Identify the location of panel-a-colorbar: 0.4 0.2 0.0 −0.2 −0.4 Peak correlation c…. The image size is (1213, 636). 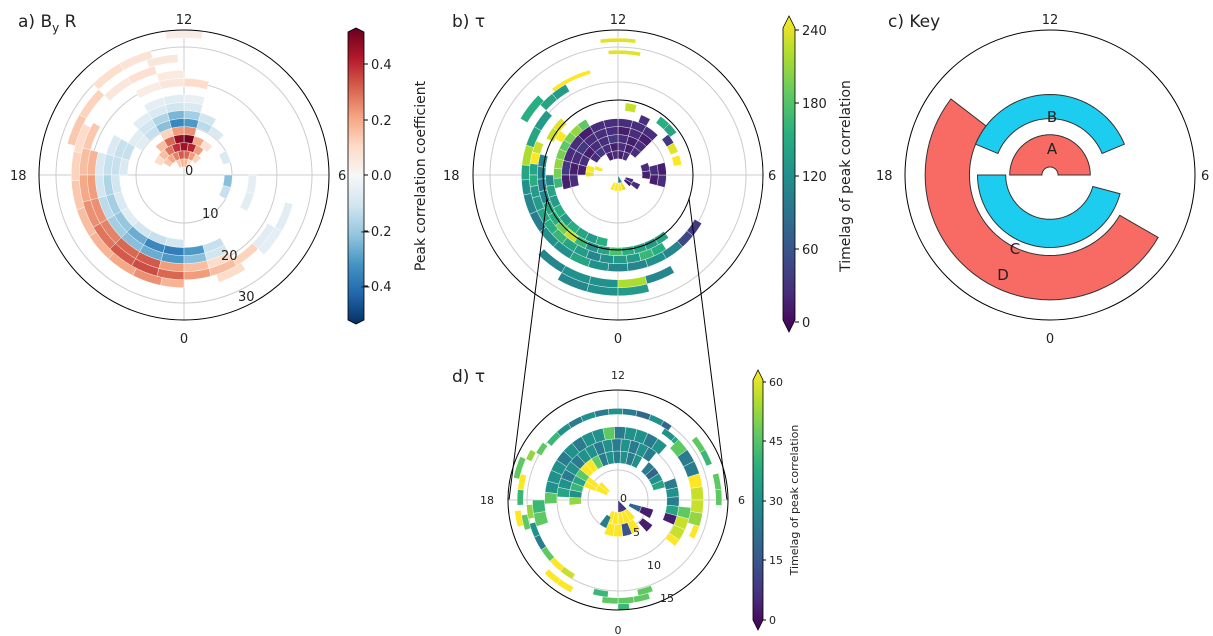
(388, 176).